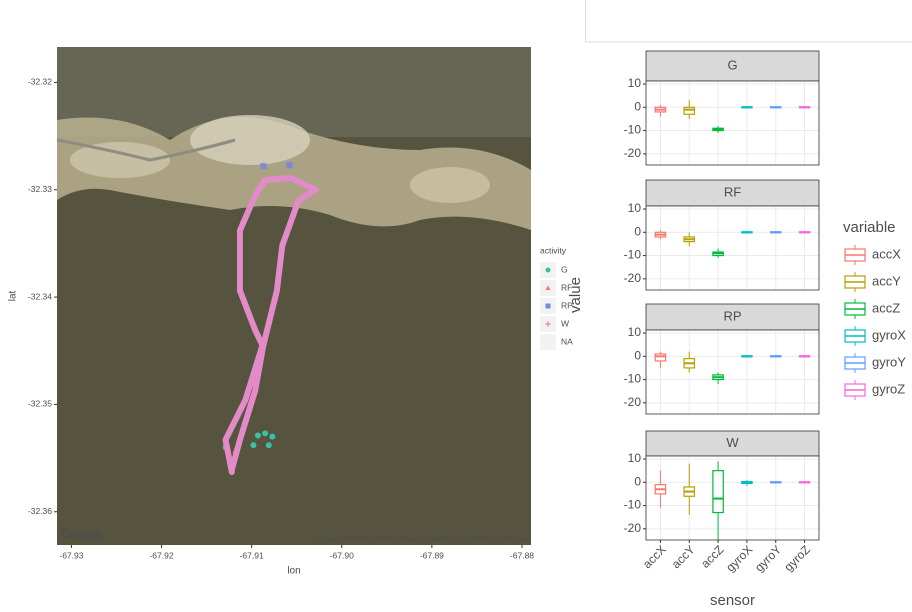  Describe the element at coordinates (40, 511) in the screenshot. I see `y-tick-label: -32.36` at that location.